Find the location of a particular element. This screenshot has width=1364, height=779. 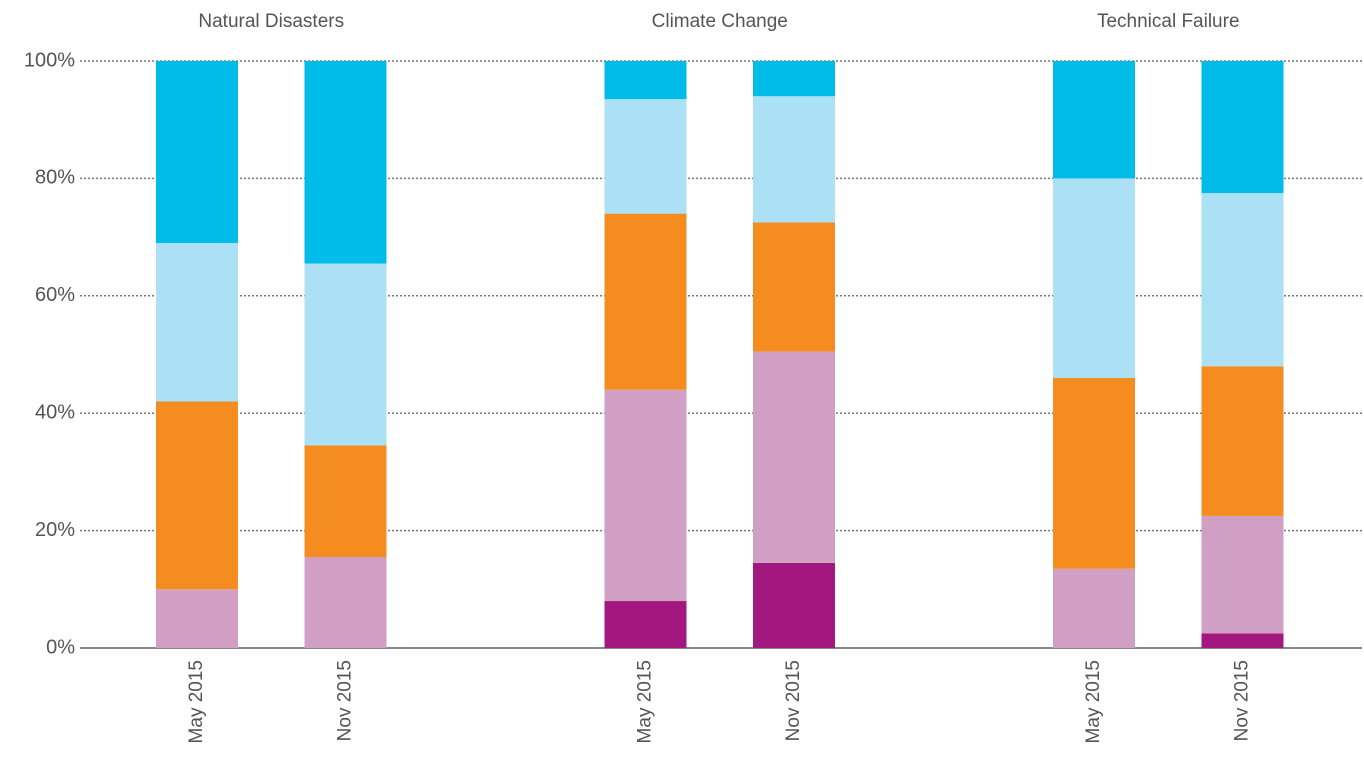

y-tick-label: 100% is located at coordinates (49, 60).